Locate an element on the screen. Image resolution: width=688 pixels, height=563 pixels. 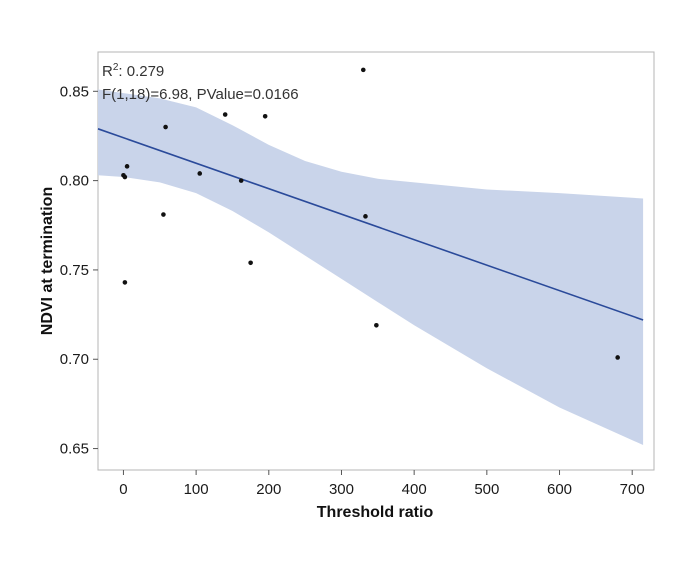
x-tick-label: 300 is located at coordinates (341, 489).